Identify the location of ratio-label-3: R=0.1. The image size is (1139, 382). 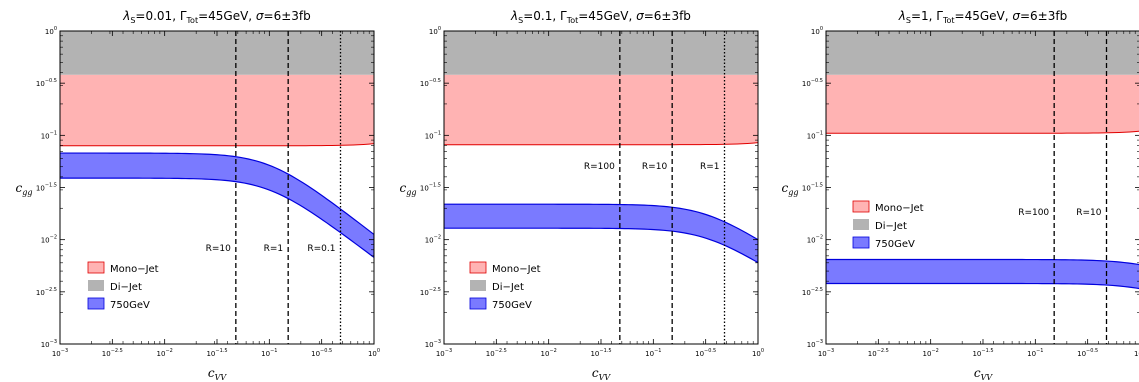
(321, 249).